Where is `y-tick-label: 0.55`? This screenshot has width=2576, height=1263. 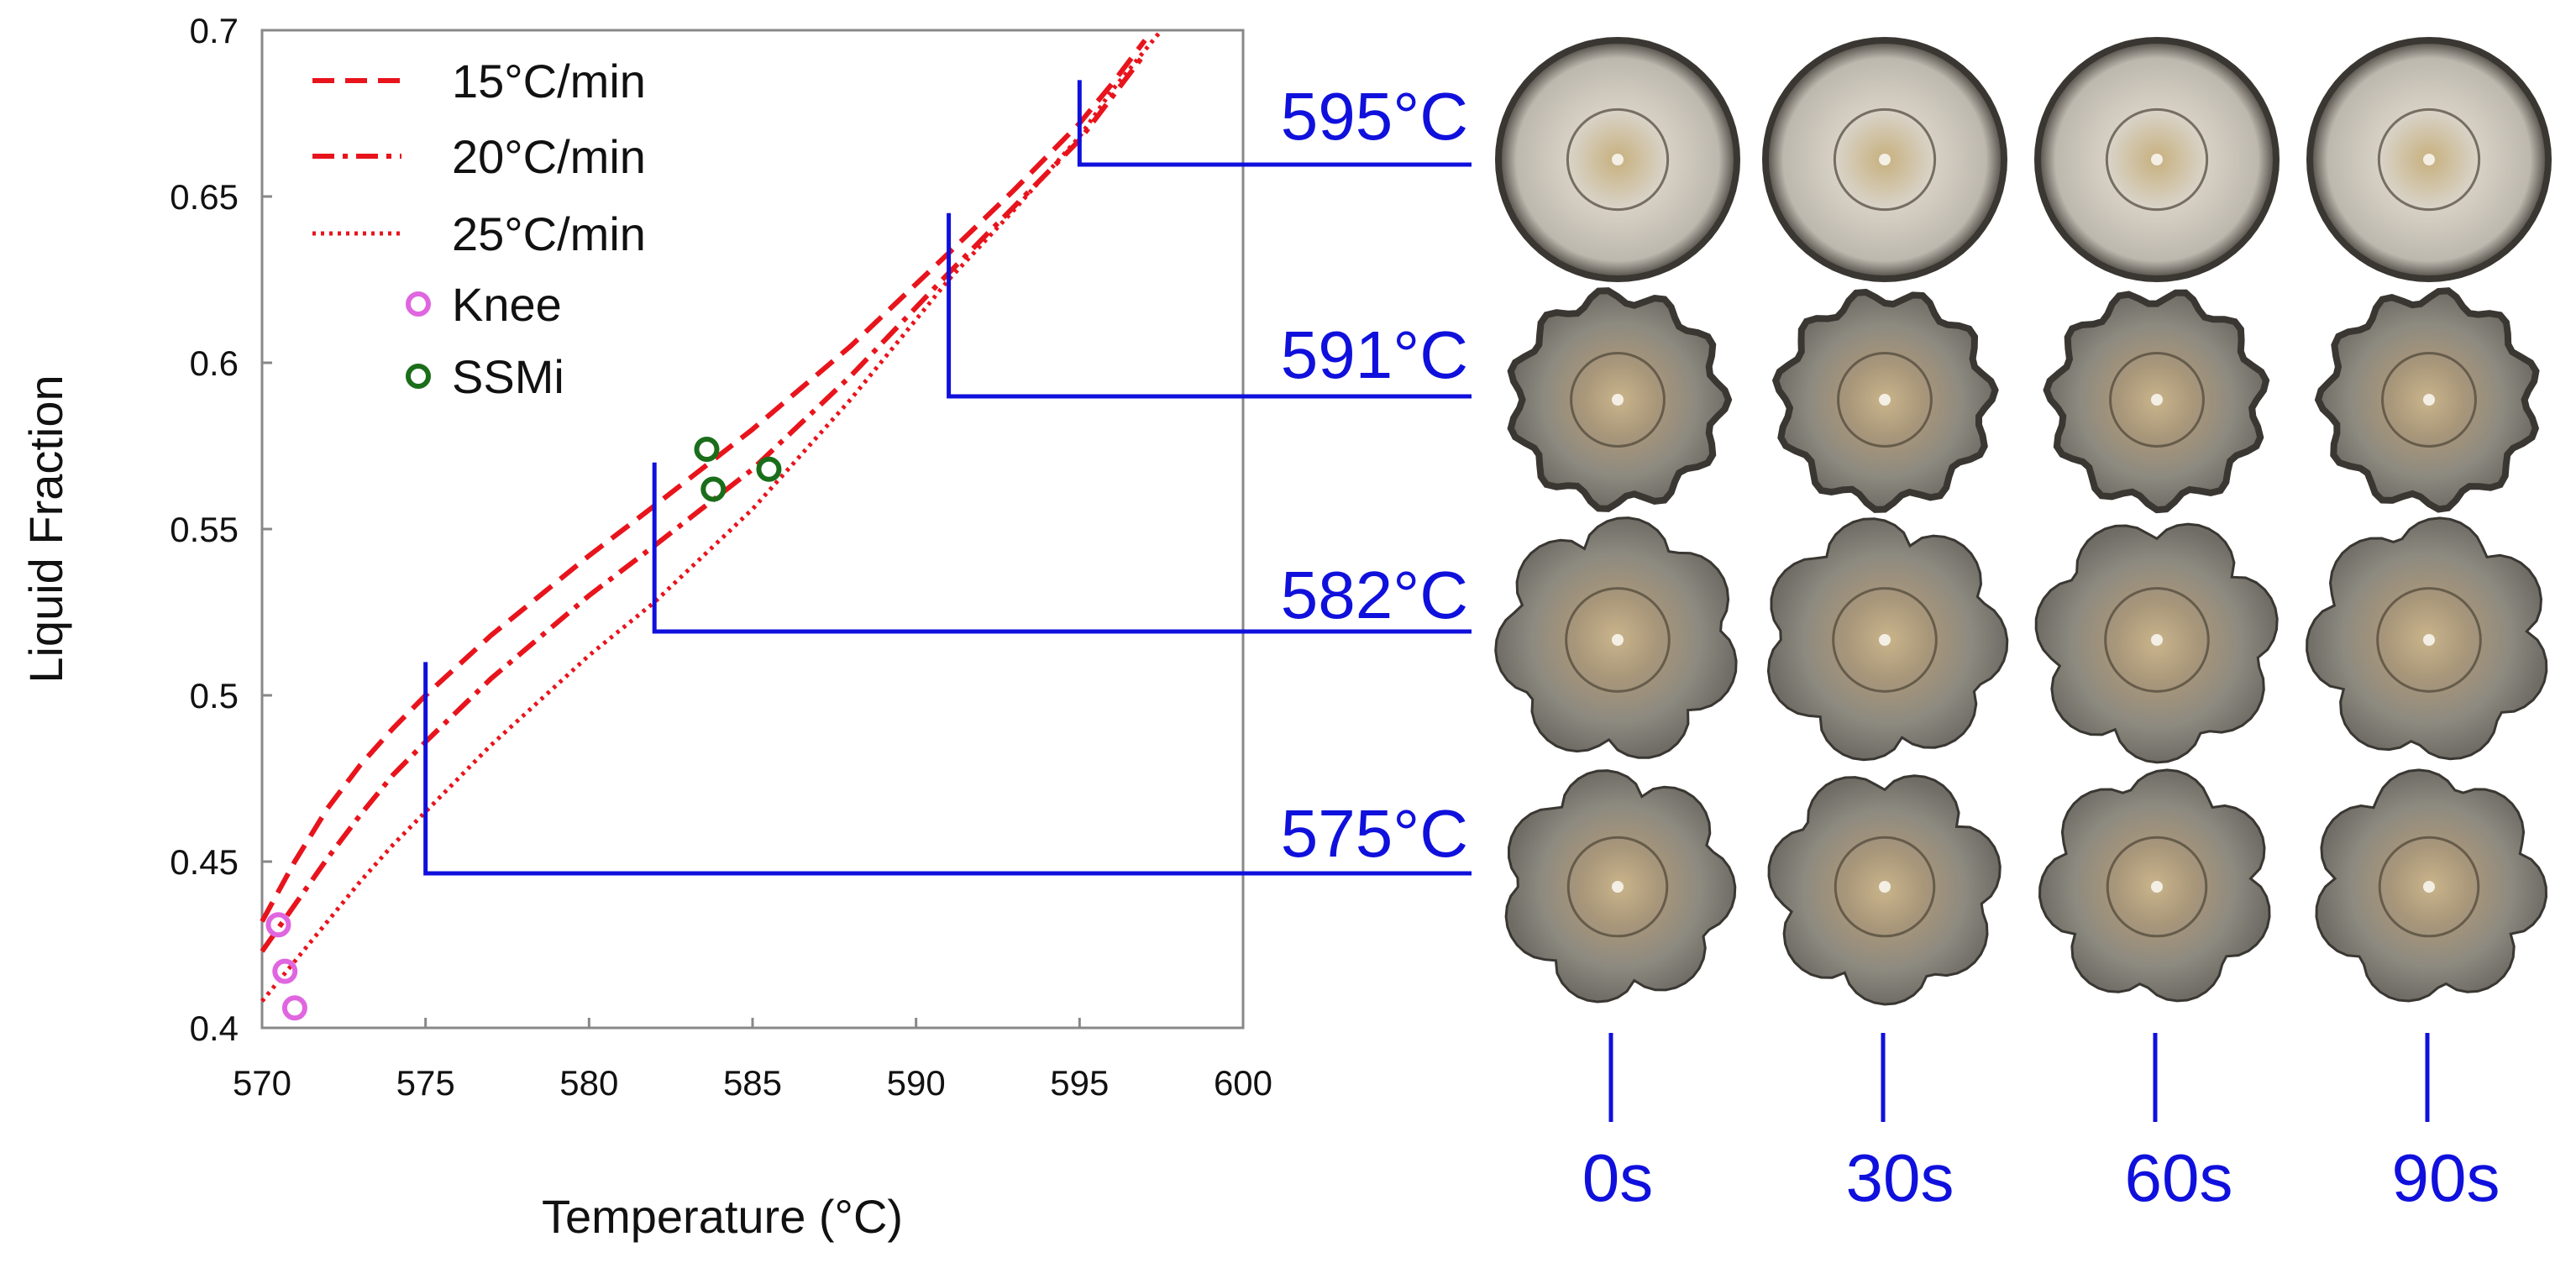
y-tick-label: 0.55 is located at coordinates (204, 529).